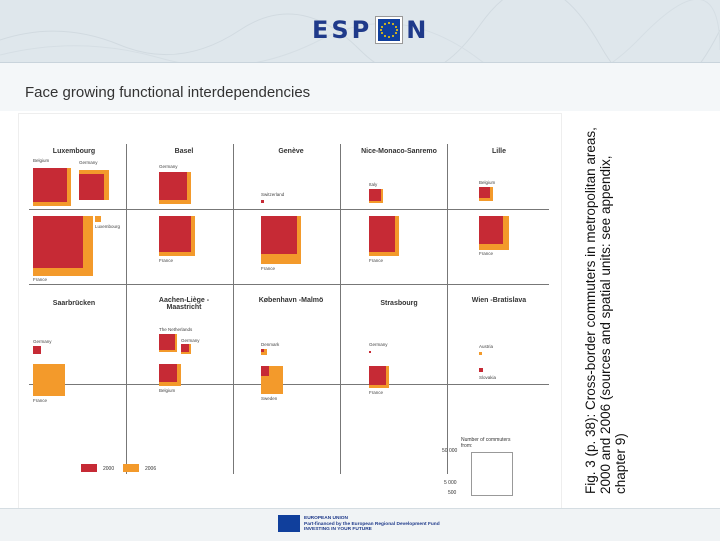 The height and width of the screenshot is (541, 720). What do you see at coordinates (184, 151) in the screenshot?
I see `city-basel: Basel` at bounding box center [184, 151].